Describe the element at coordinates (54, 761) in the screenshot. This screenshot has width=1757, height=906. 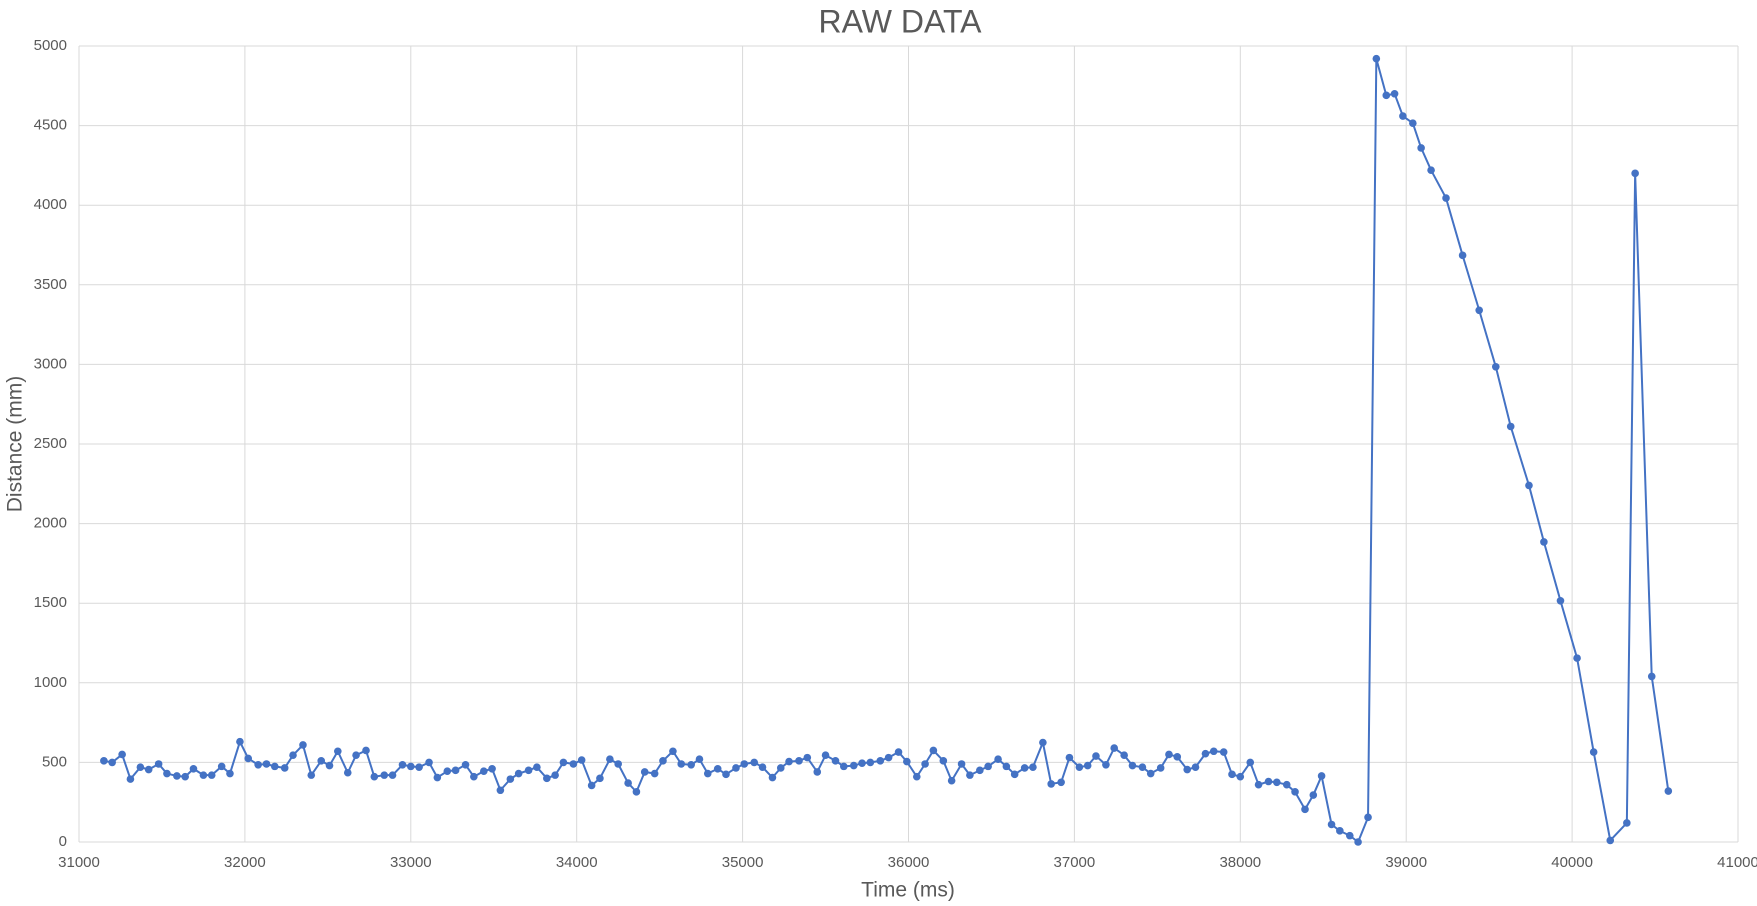
I see `y-tick-label: 500` at that location.